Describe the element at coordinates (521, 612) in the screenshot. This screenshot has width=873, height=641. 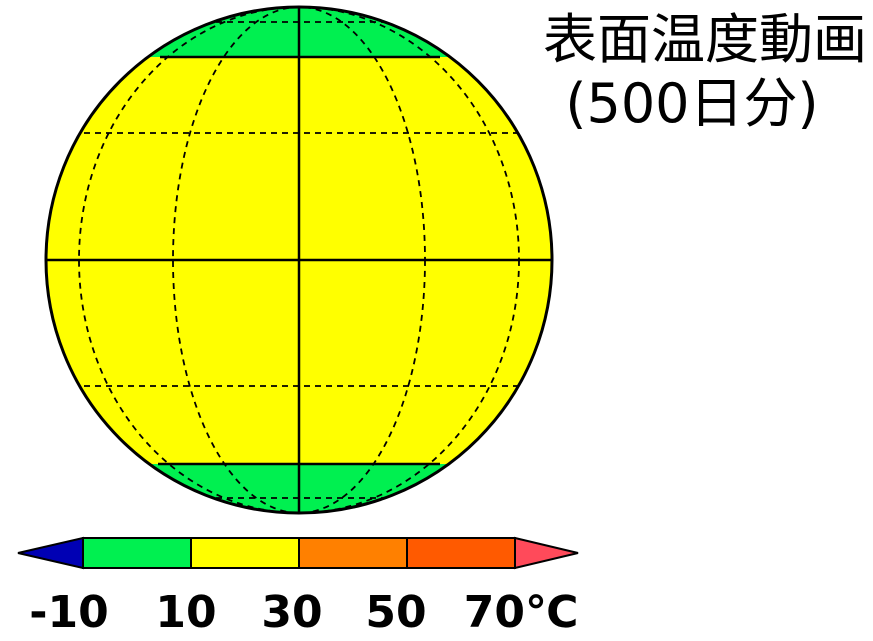
I see `tick-label-70c: 70℃` at that location.